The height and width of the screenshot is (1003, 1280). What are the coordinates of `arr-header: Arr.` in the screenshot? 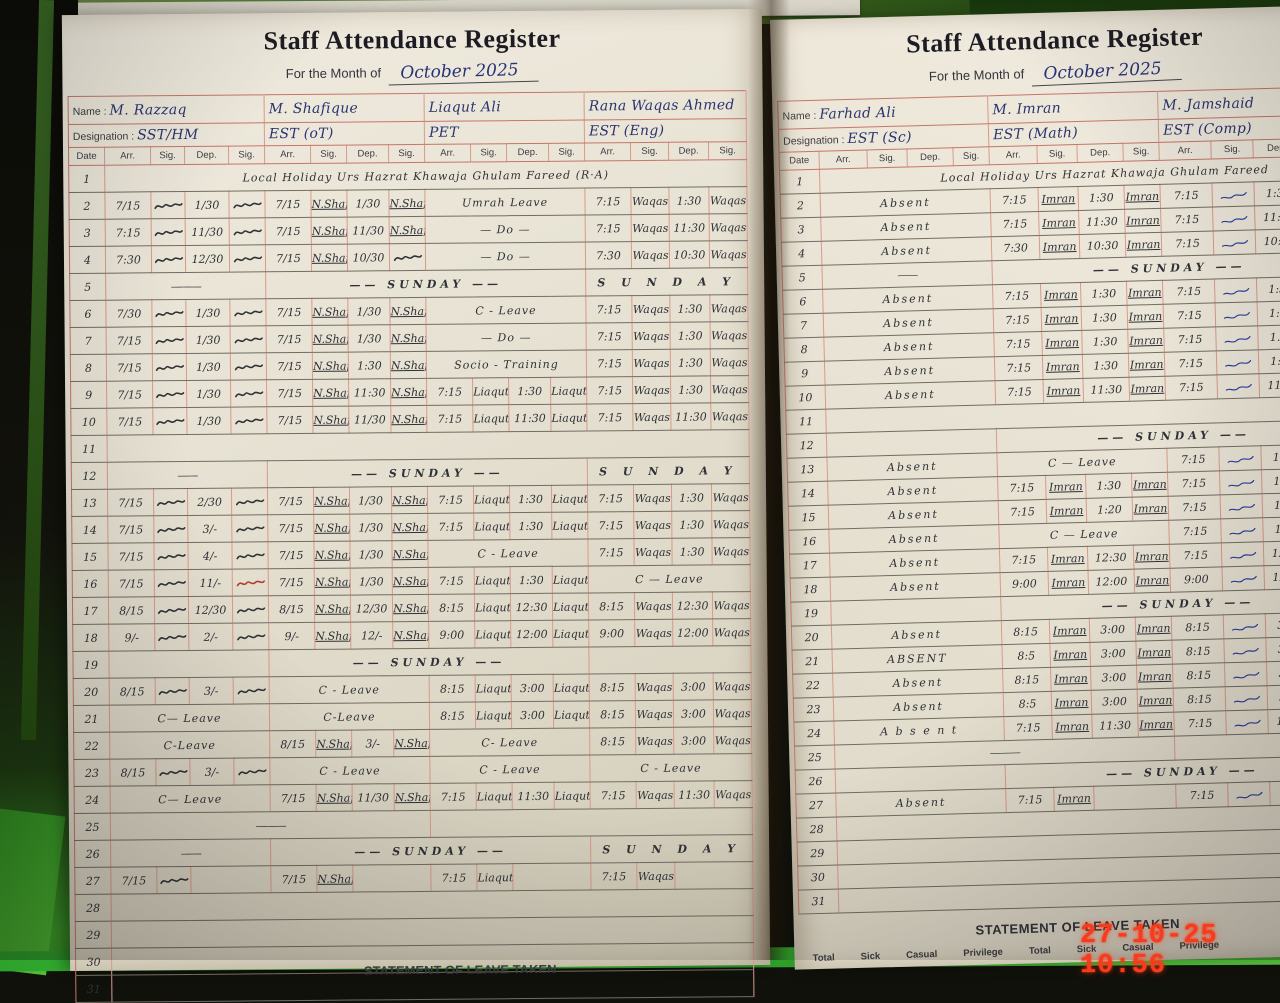 It's located at (127, 156).